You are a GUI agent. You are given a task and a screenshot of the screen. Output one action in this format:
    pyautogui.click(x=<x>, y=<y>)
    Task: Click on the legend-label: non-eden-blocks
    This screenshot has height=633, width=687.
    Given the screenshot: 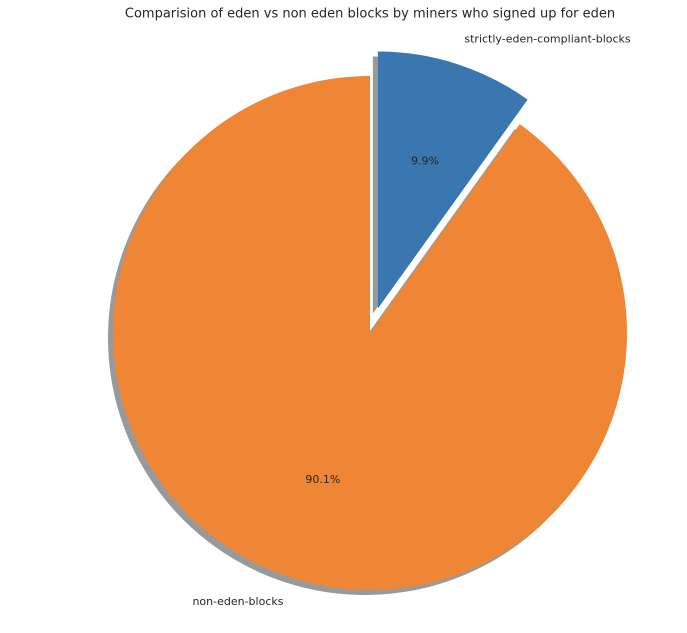 What is the action you would take?
    pyautogui.click(x=237, y=601)
    